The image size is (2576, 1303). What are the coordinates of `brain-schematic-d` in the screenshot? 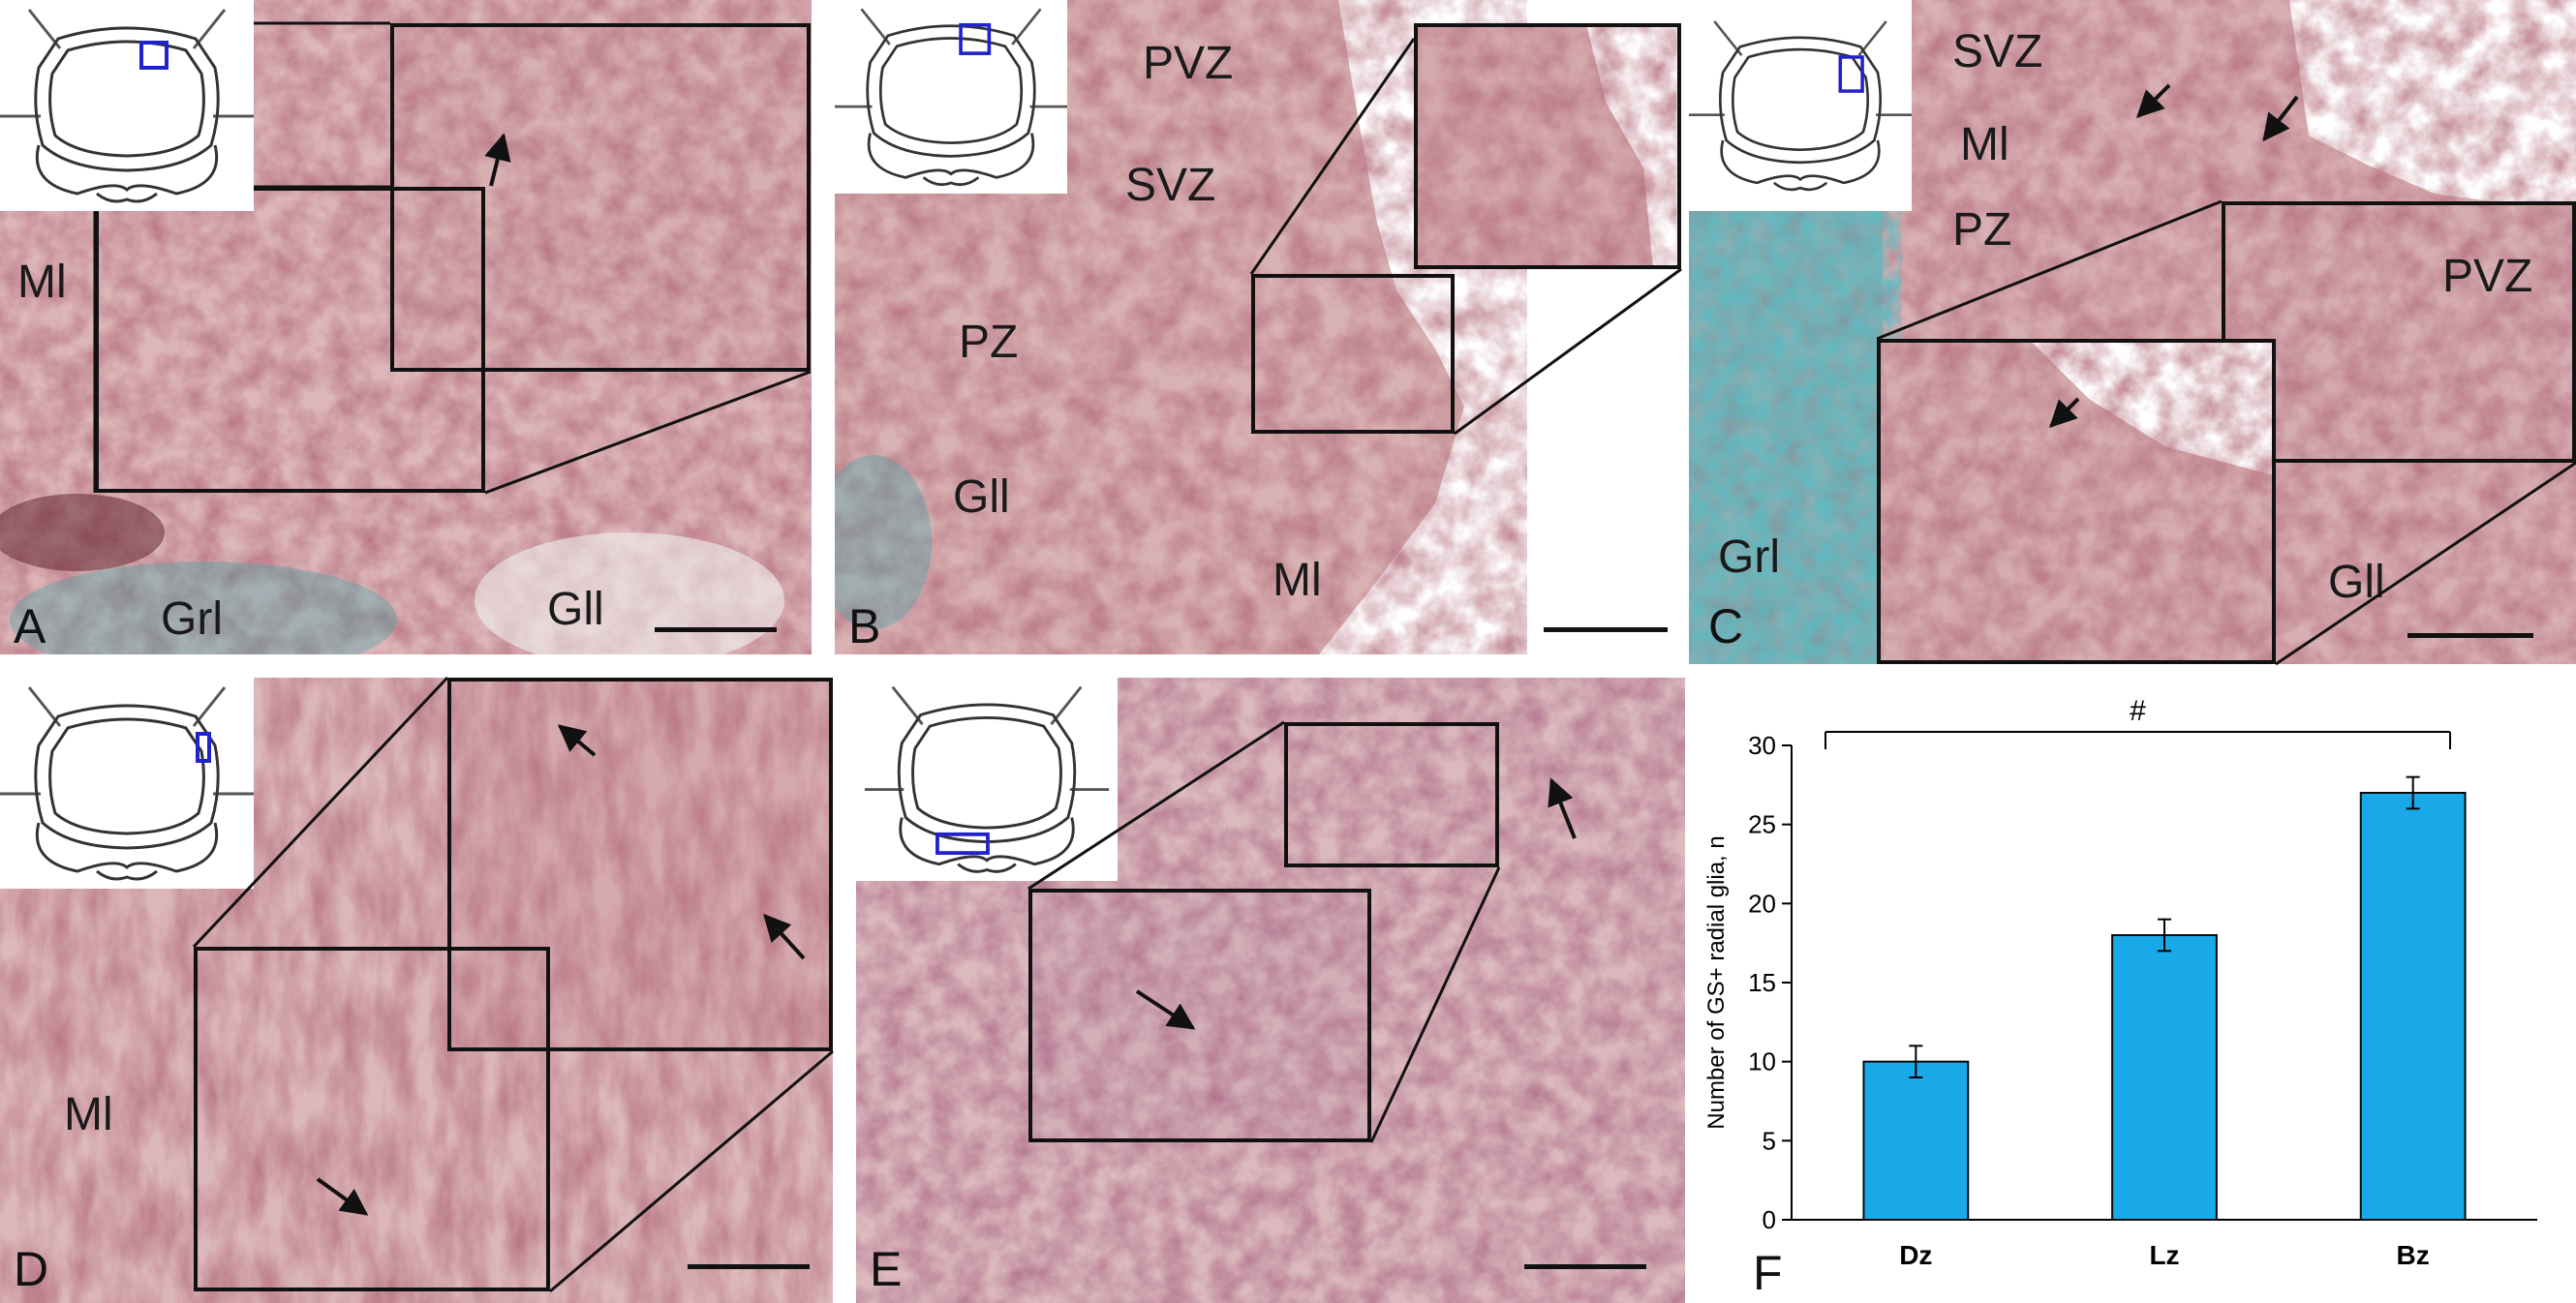 It's located at (127, 783).